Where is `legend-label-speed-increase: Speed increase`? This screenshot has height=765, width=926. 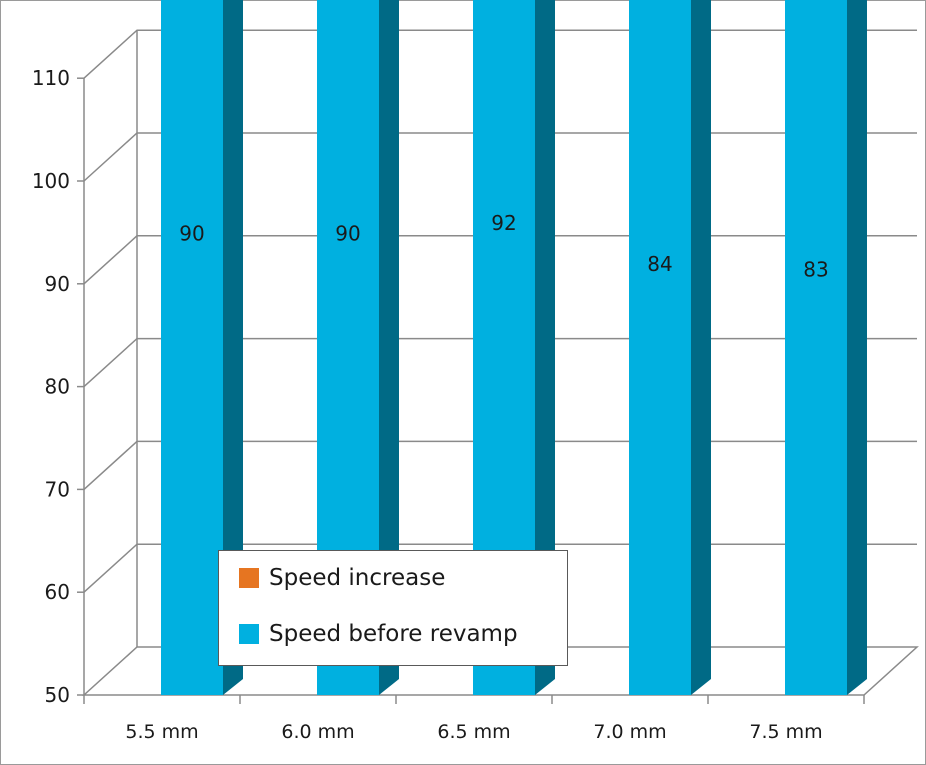 legend-label-speed-increase: Speed increase is located at coordinates (357, 578).